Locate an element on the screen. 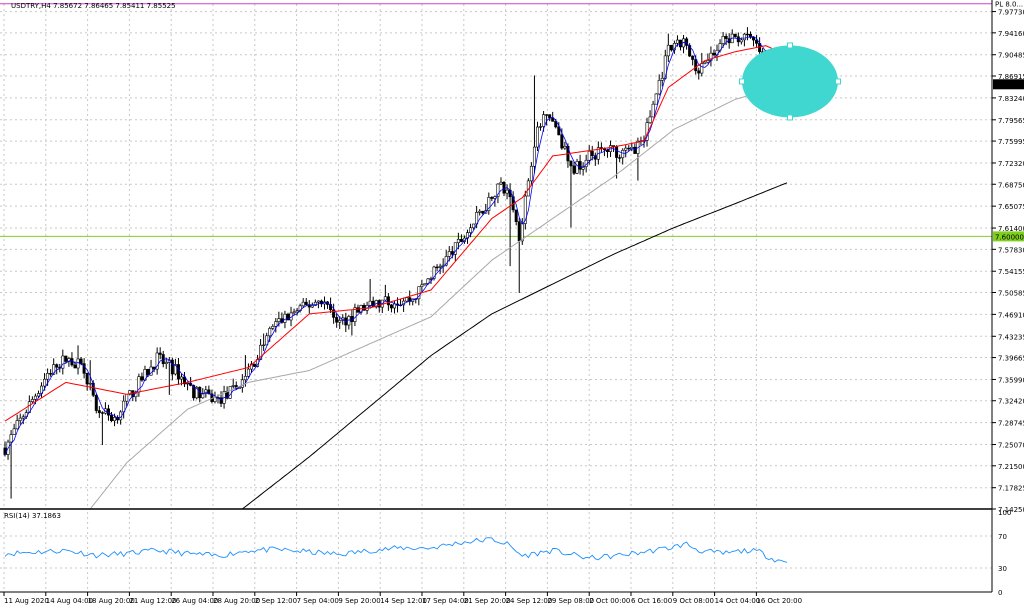 The height and width of the screenshot is (609, 1024). rsi-tick-label: 30 is located at coordinates (1002, 569).